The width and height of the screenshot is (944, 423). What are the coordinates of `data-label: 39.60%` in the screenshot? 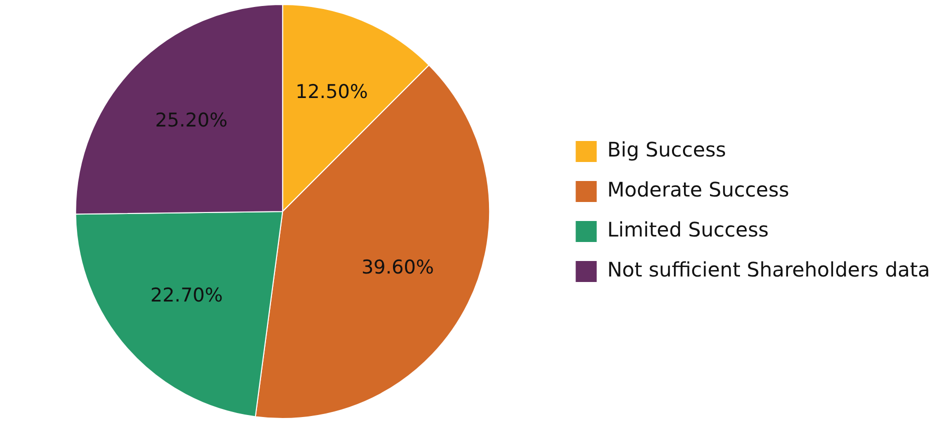 It's located at (397, 267).